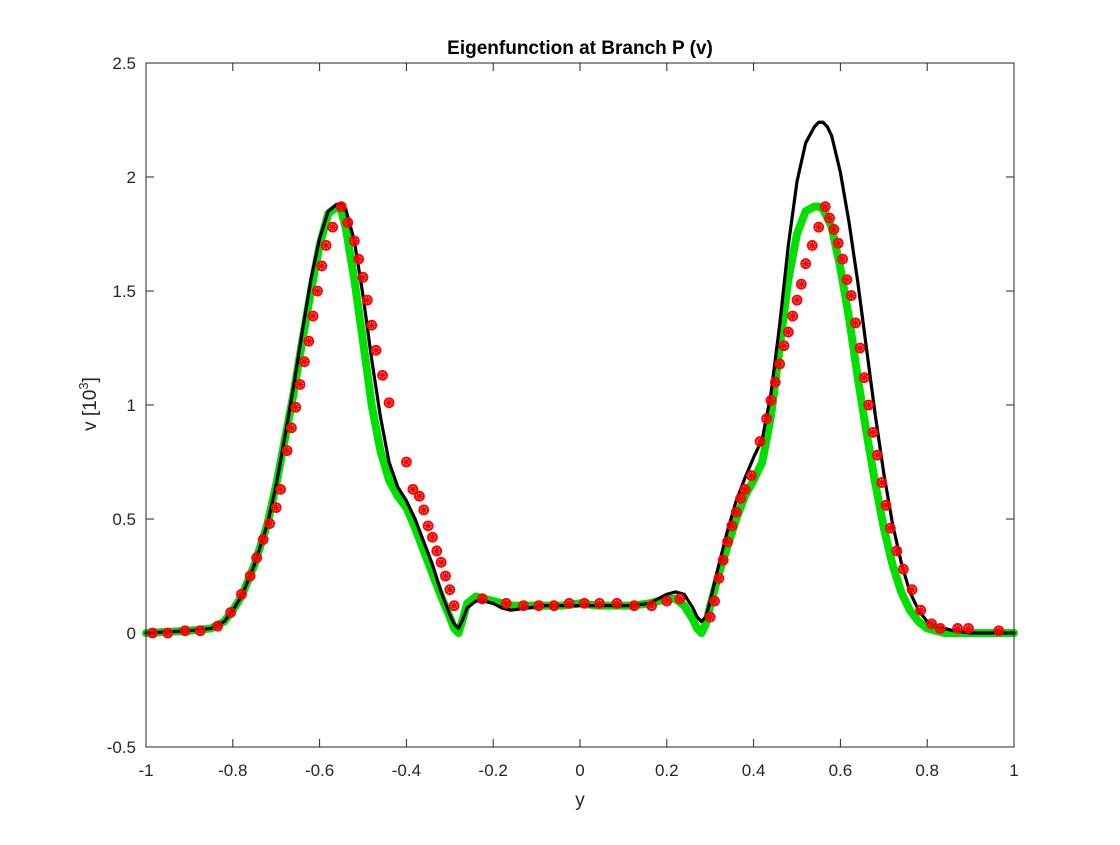  What do you see at coordinates (124, 291) in the screenshot?
I see `y-tick-label: 1.5` at bounding box center [124, 291].